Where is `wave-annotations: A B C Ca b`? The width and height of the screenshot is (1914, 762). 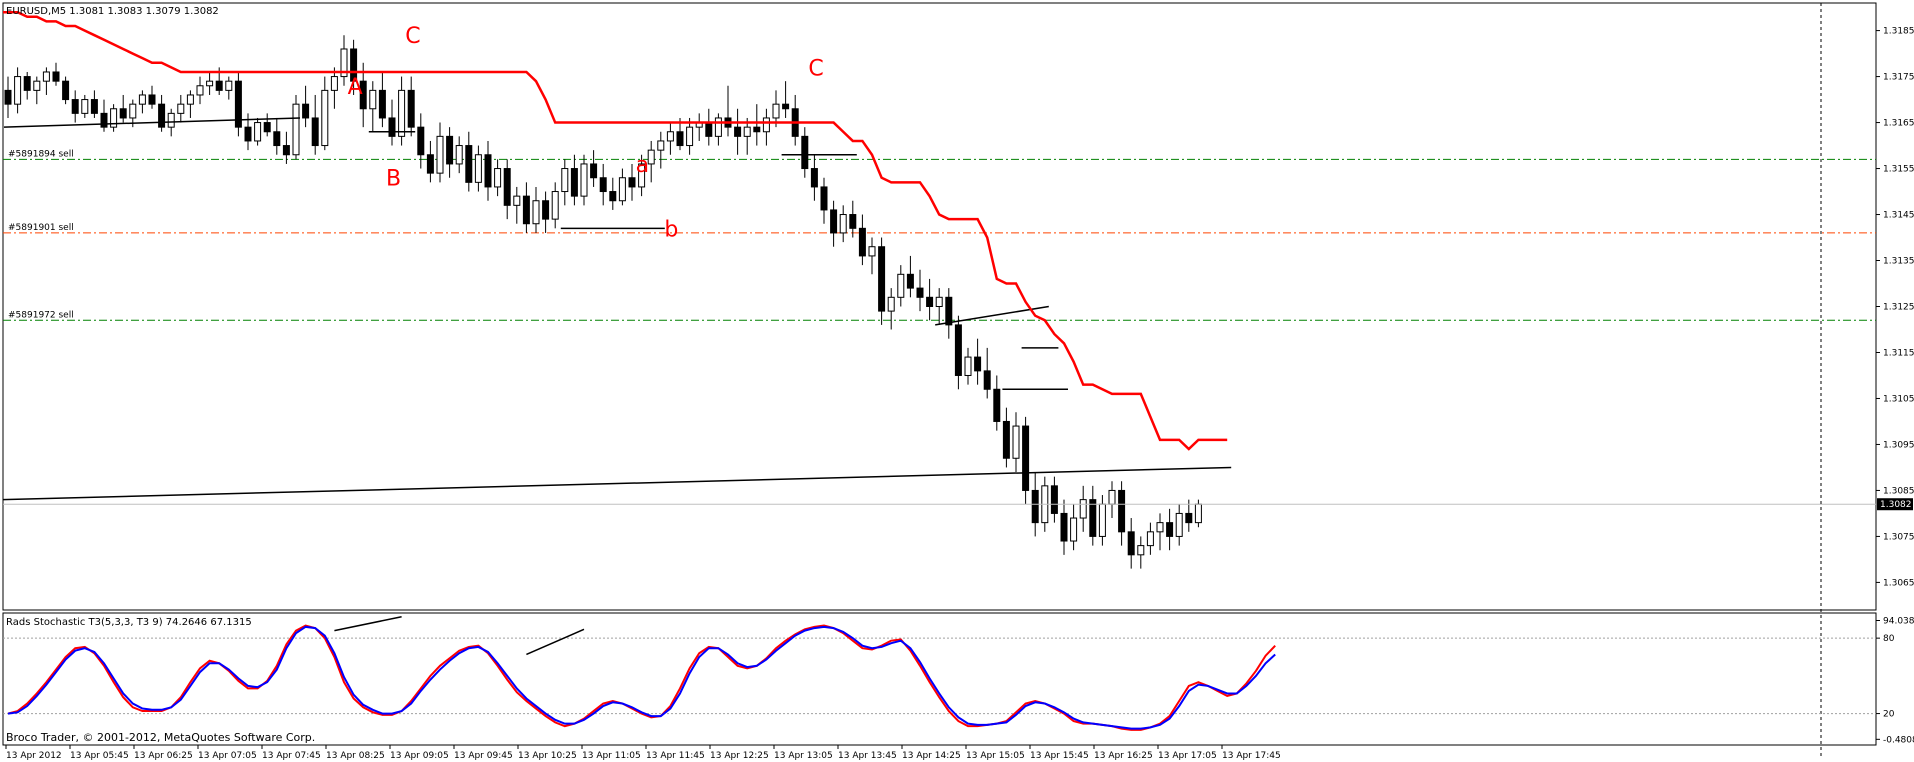
wave-annotations: A B C Ca b is located at coordinates (586, 133).